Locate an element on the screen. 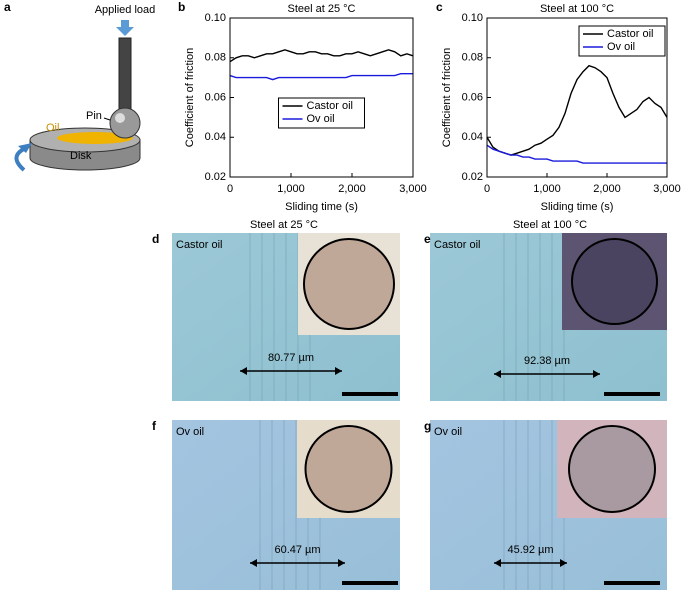  highlight is located at coordinates (120, 118).